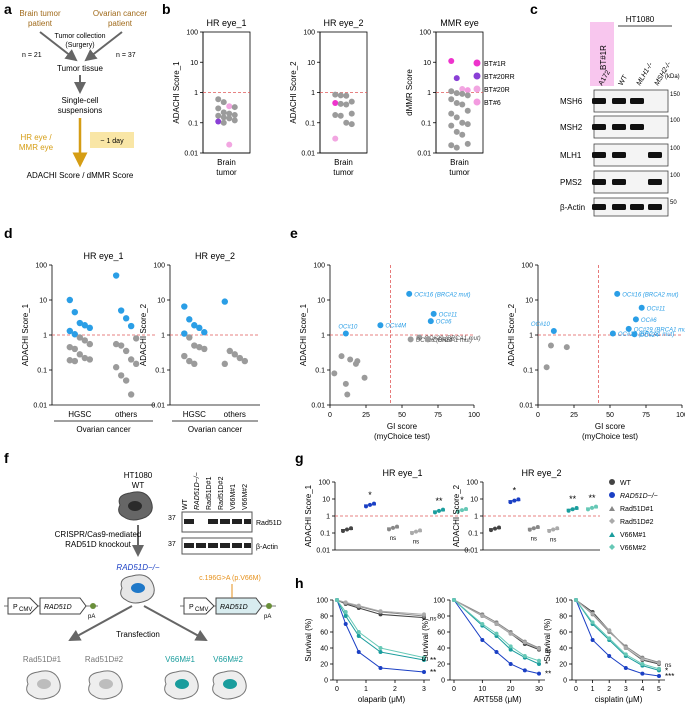  I want to click on g-chart-1-ytick-label: 0.1, so click(473, 534).